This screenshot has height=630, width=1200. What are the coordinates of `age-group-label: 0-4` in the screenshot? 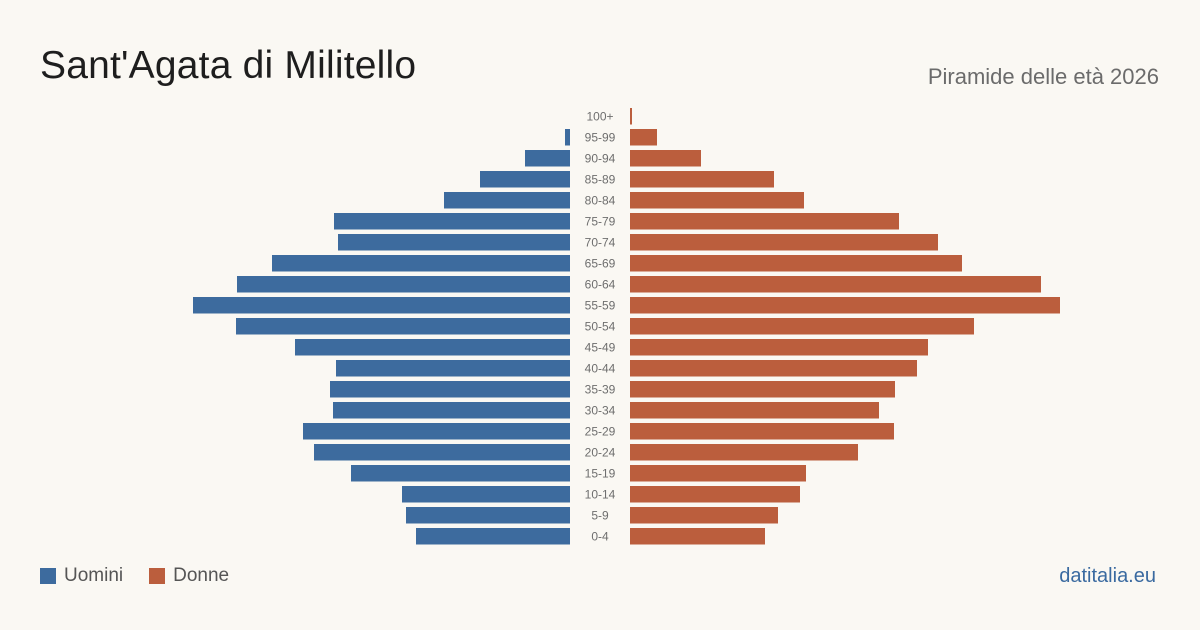 It's located at (600, 536).